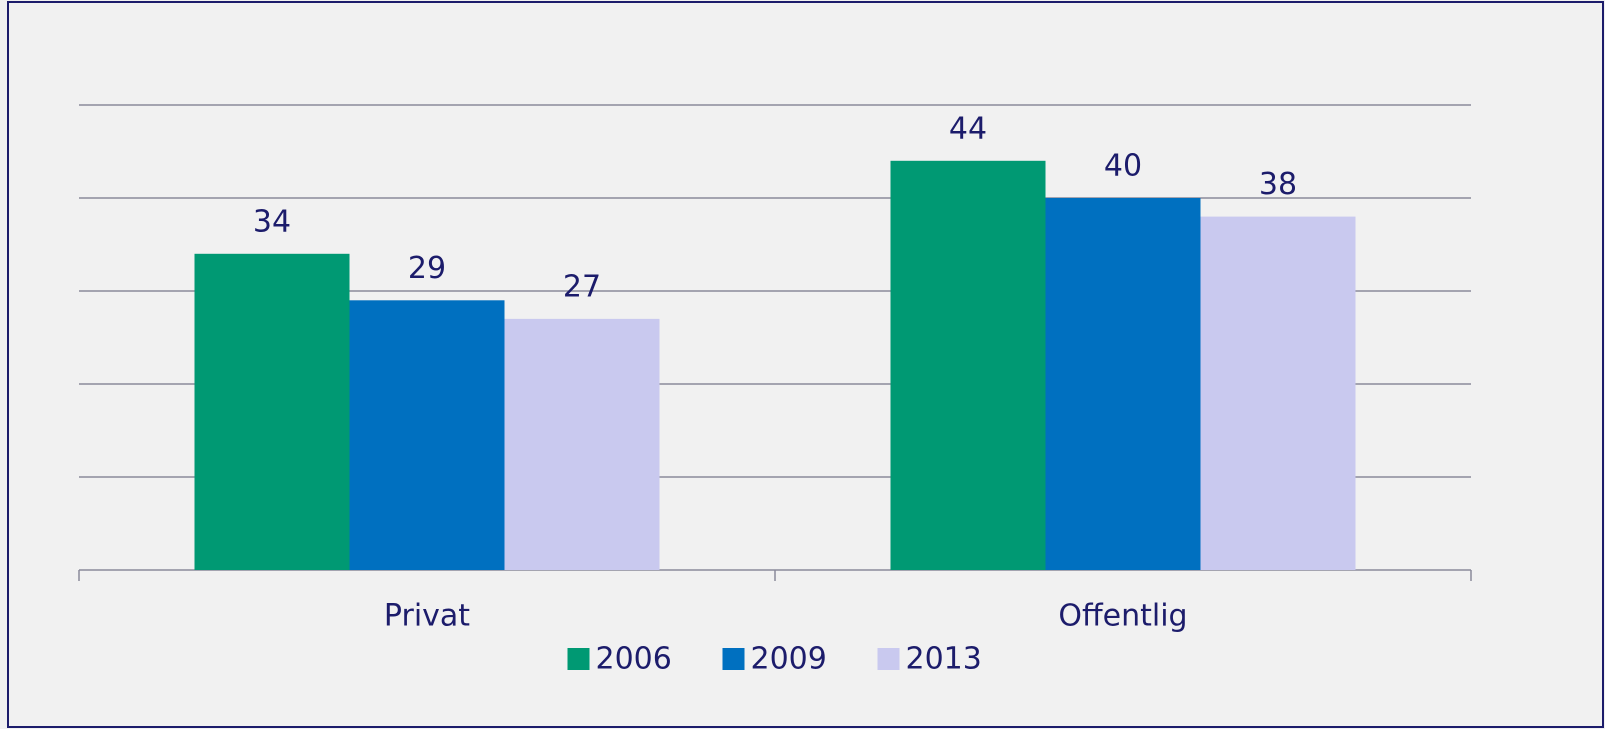 The width and height of the screenshot is (1605, 729). Describe the element at coordinates (582, 286) in the screenshot. I see `data-label: 27` at that location.